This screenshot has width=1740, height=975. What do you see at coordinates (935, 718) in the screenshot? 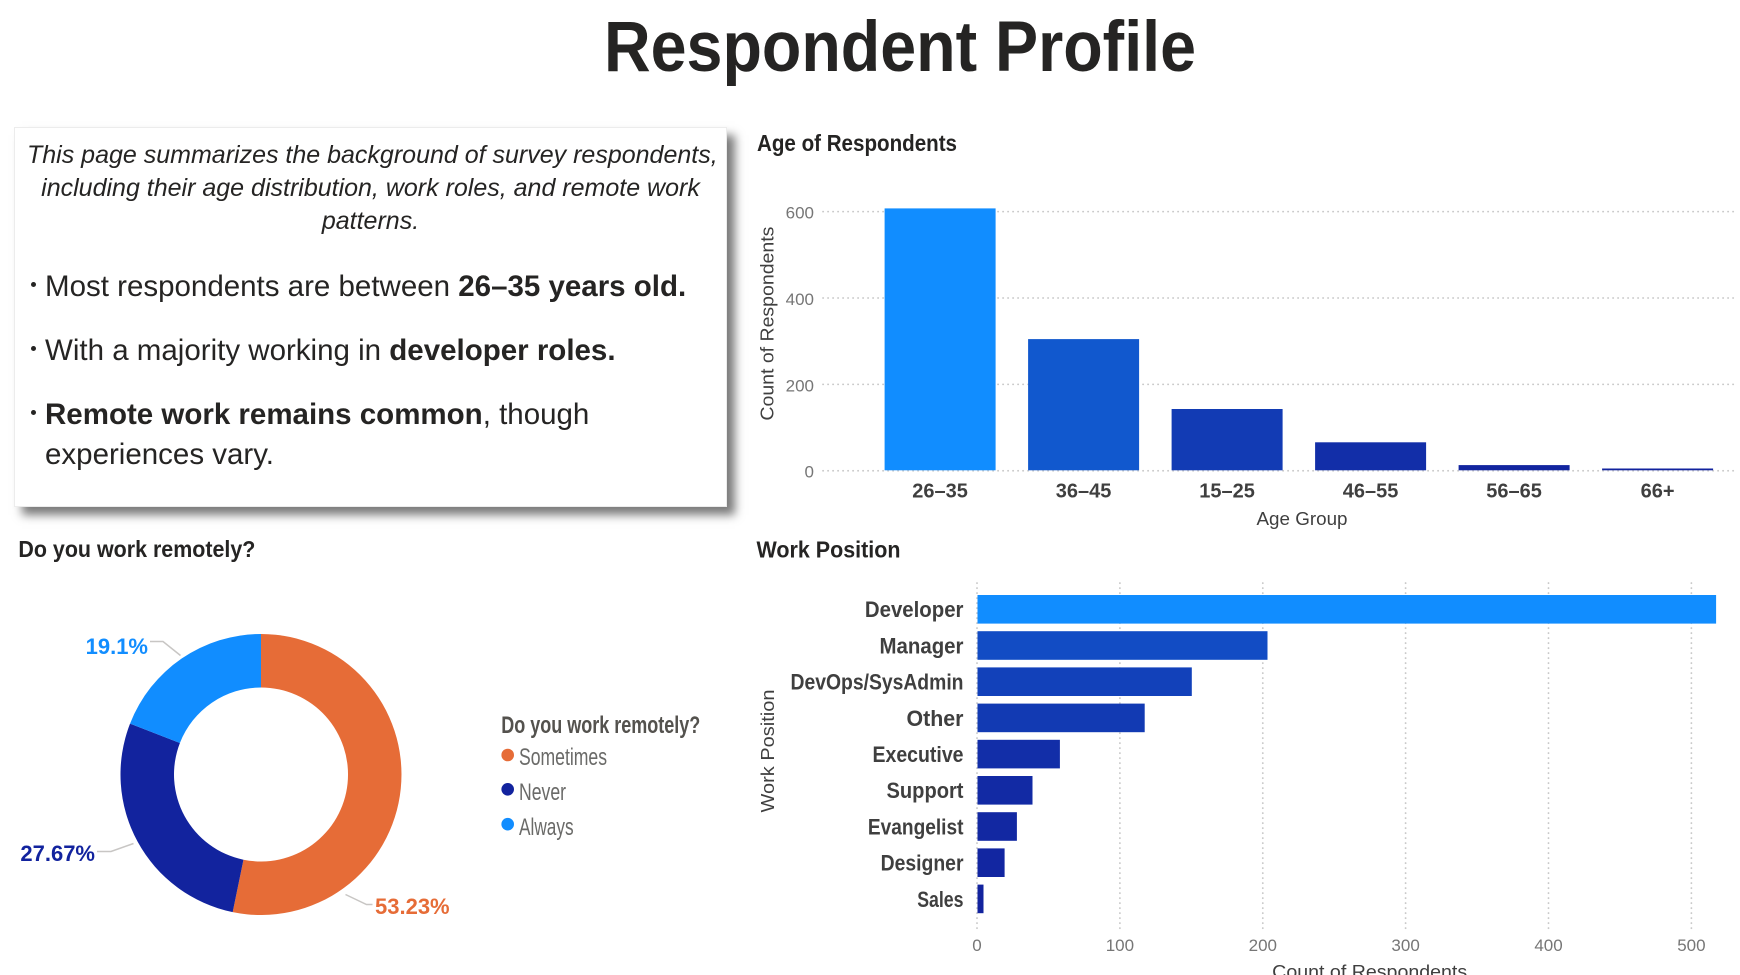
I see `svg-text: Other` at bounding box center [935, 718].